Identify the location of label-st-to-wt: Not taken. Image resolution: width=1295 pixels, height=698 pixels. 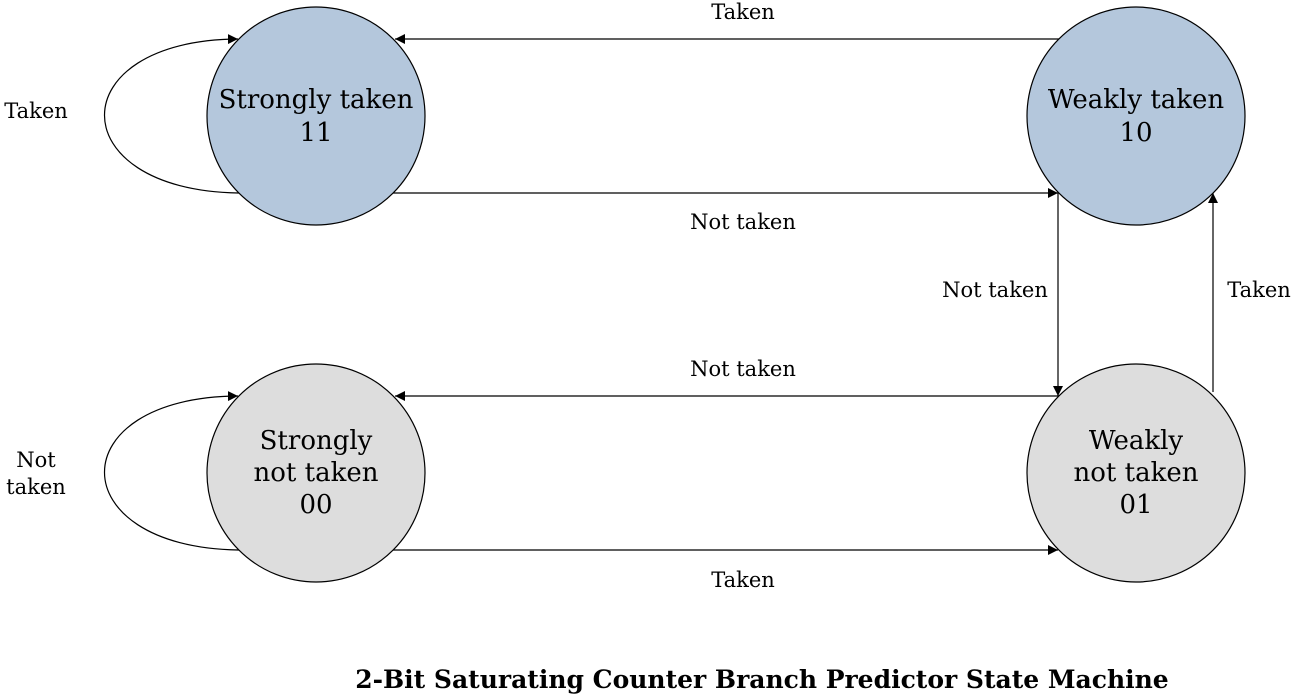
(743, 222).